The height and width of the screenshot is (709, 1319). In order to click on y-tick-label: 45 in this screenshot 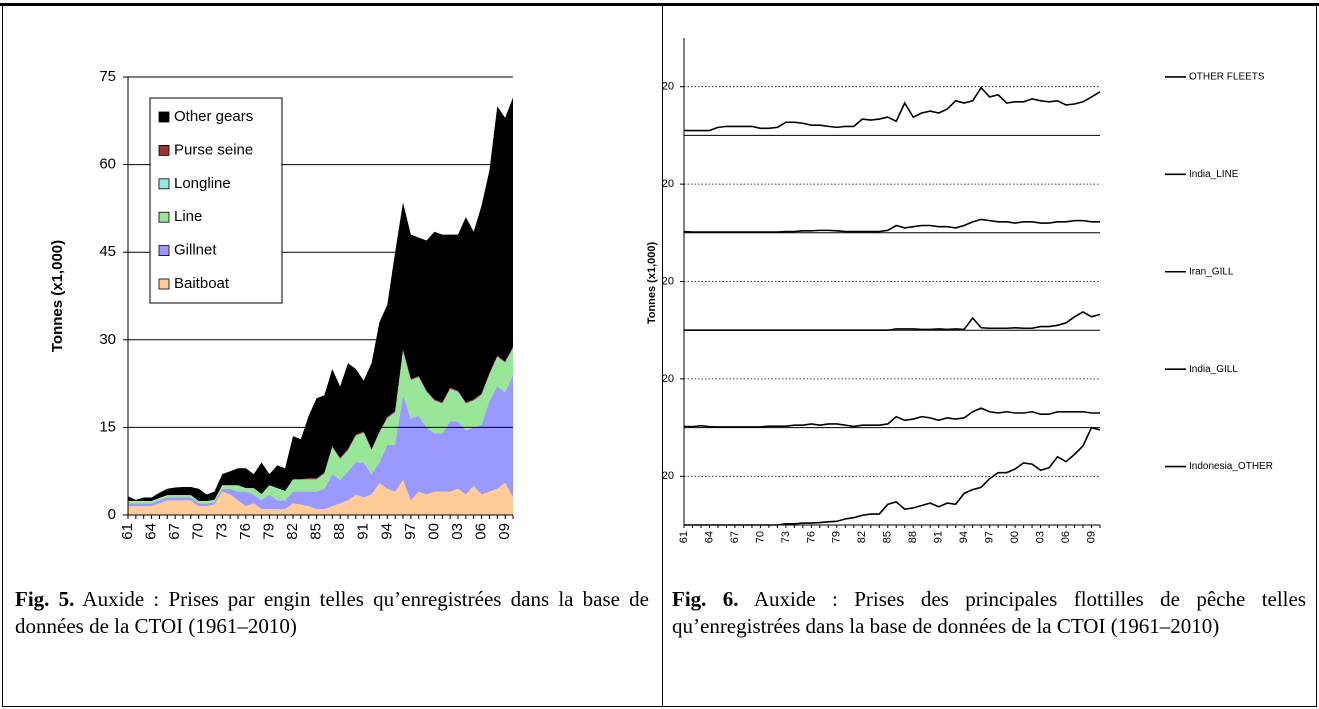, I will do `click(107, 251)`.